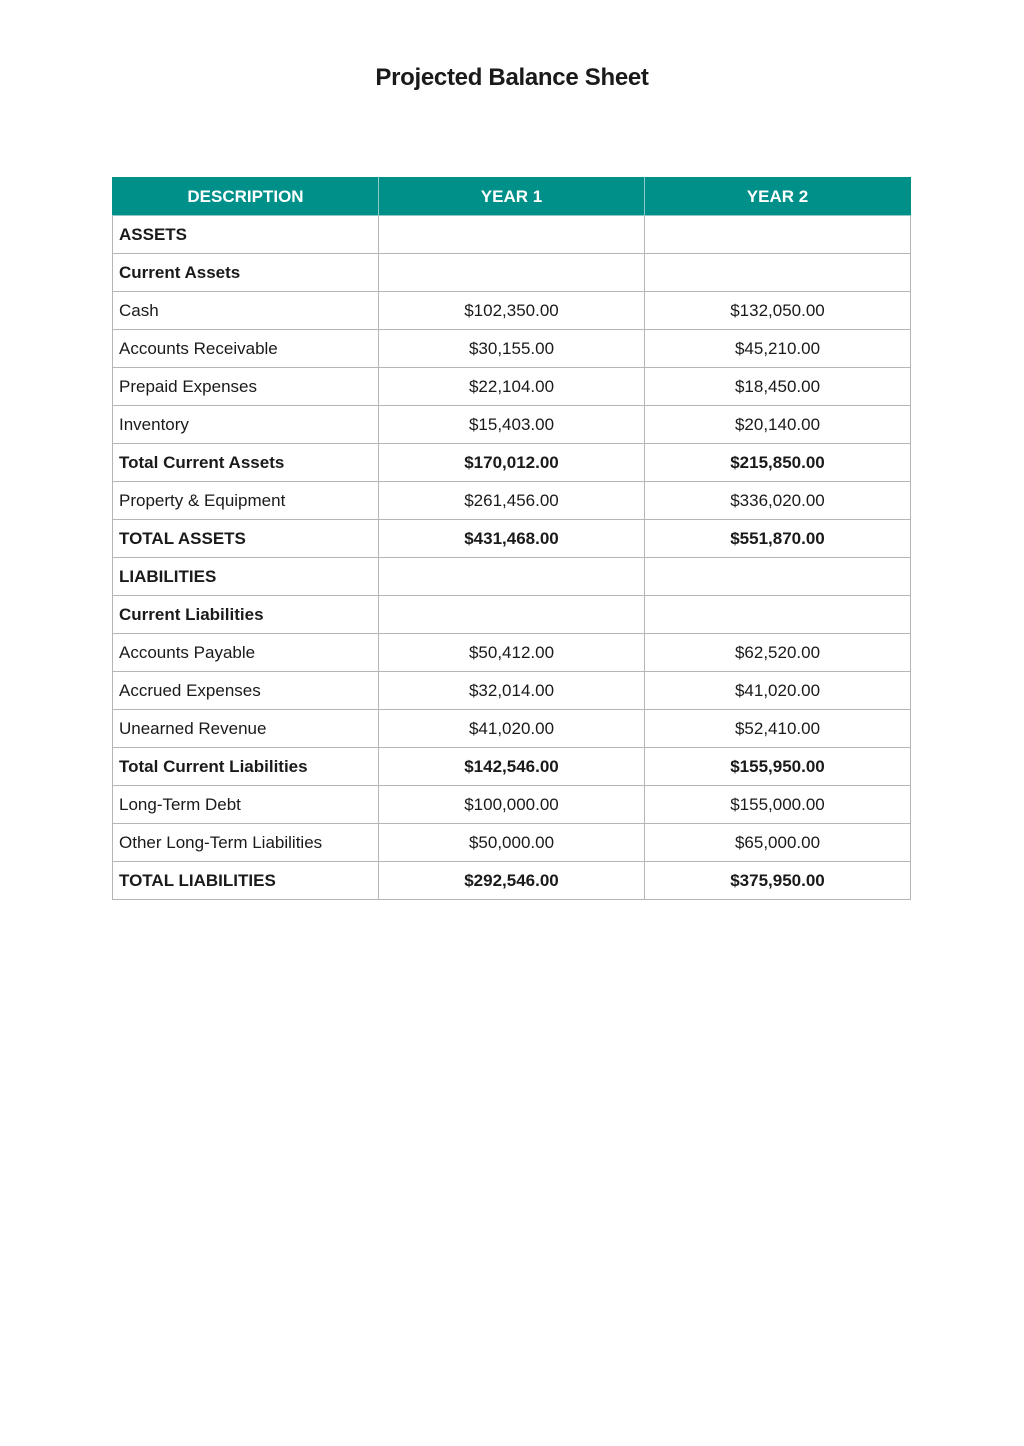 The width and height of the screenshot is (1024, 1446). I want to click on table-row: Inventory $15,403.00 $20,140.00, so click(511, 424).